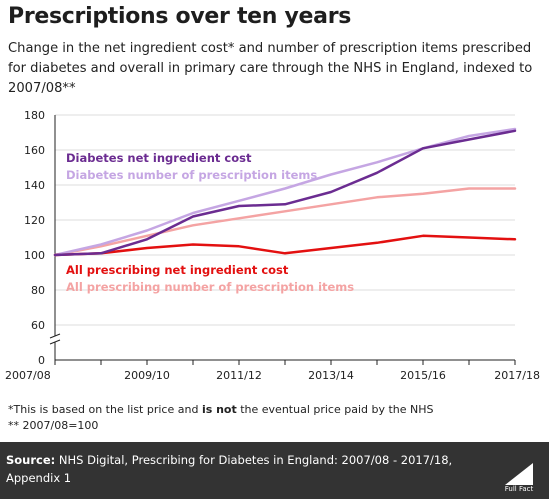 This screenshot has height=499, width=549. I want to click on y-tick-label-140: 140, so click(34, 185).